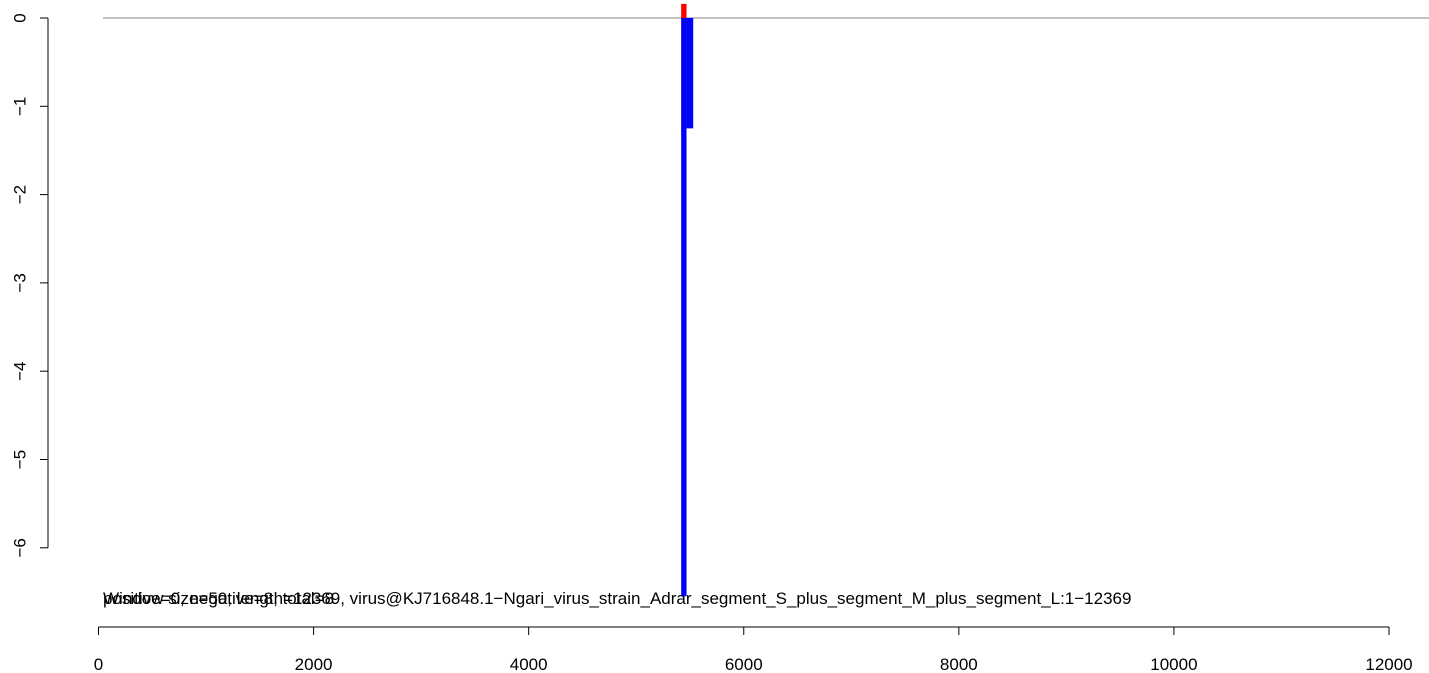 Image resolution: width=1429 pixels, height=673 pixels. Describe the element at coordinates (1388, 664) in the screenshot. I see `x-tick-label: 12000` at that location.